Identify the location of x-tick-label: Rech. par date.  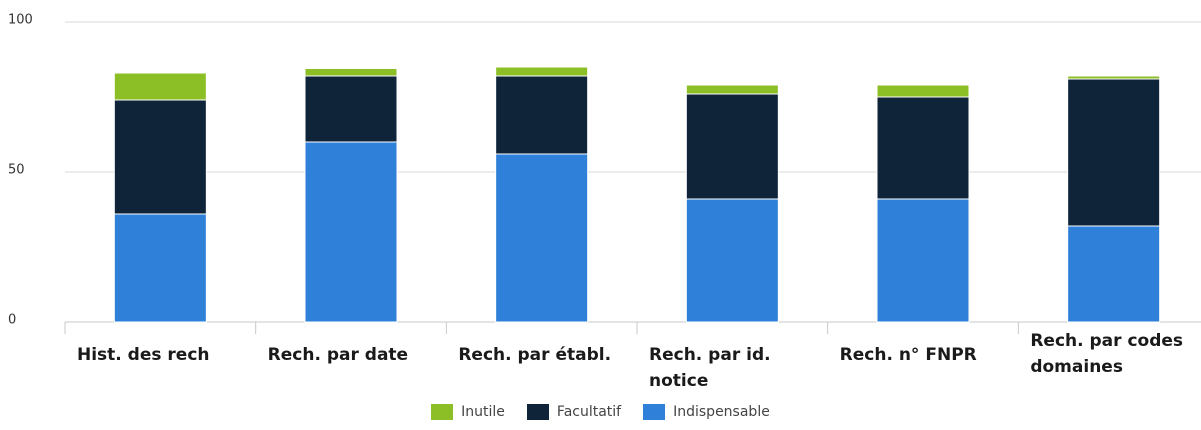
(338, 355).